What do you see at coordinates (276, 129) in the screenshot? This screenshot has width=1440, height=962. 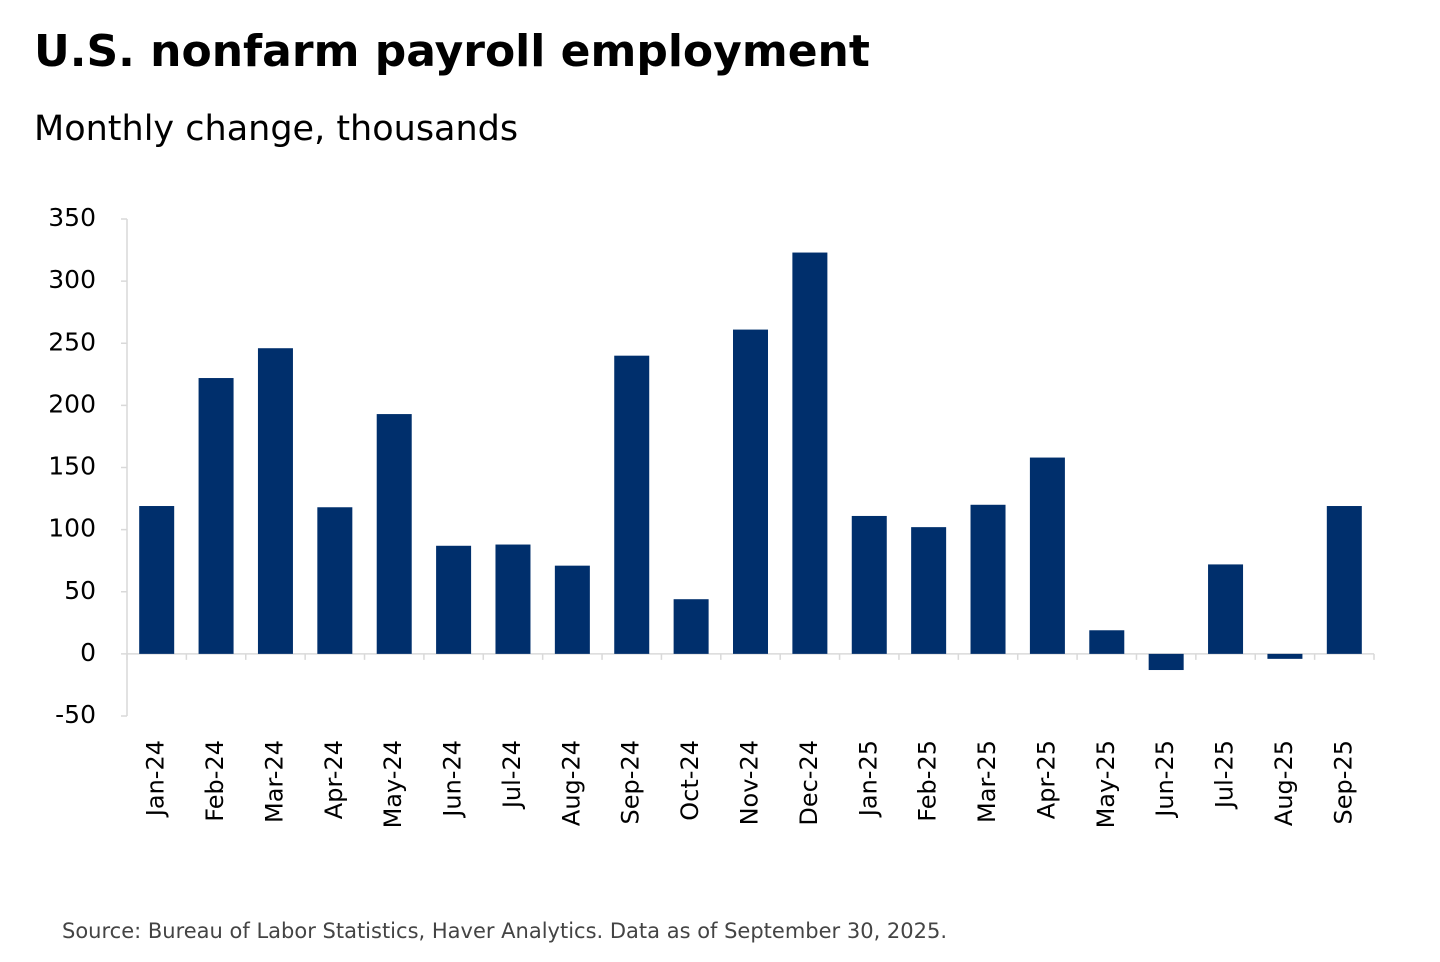 I see `chart-subtitle: Monthly change, thousands` at bounding box center [276, 129].